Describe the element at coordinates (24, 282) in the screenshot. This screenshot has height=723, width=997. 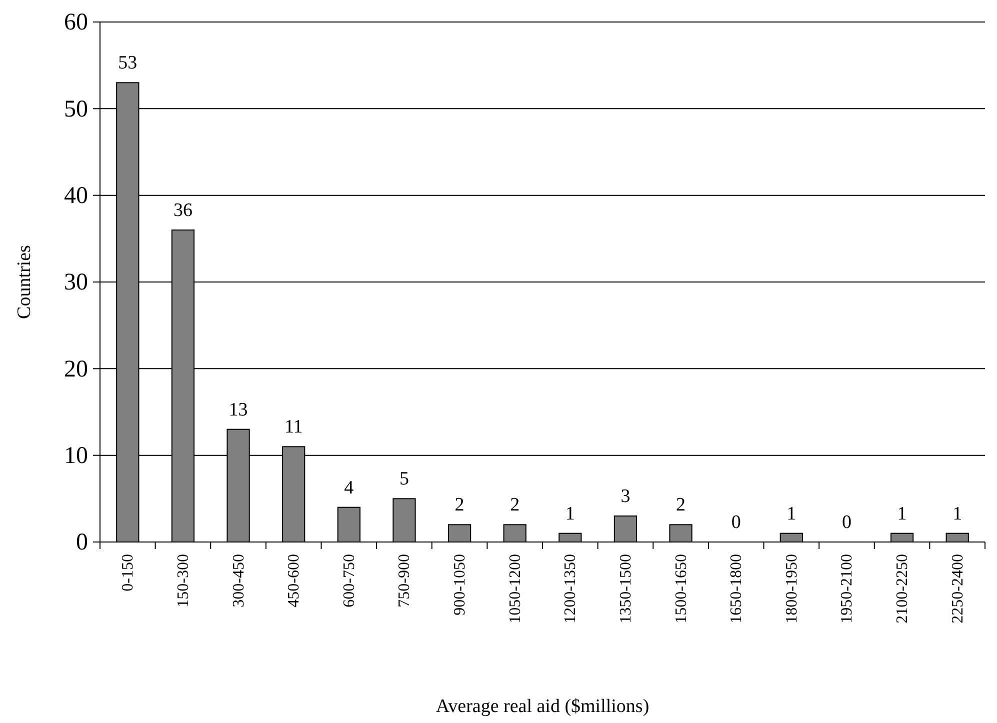
I see `y-axis-title: Countries` at that location.